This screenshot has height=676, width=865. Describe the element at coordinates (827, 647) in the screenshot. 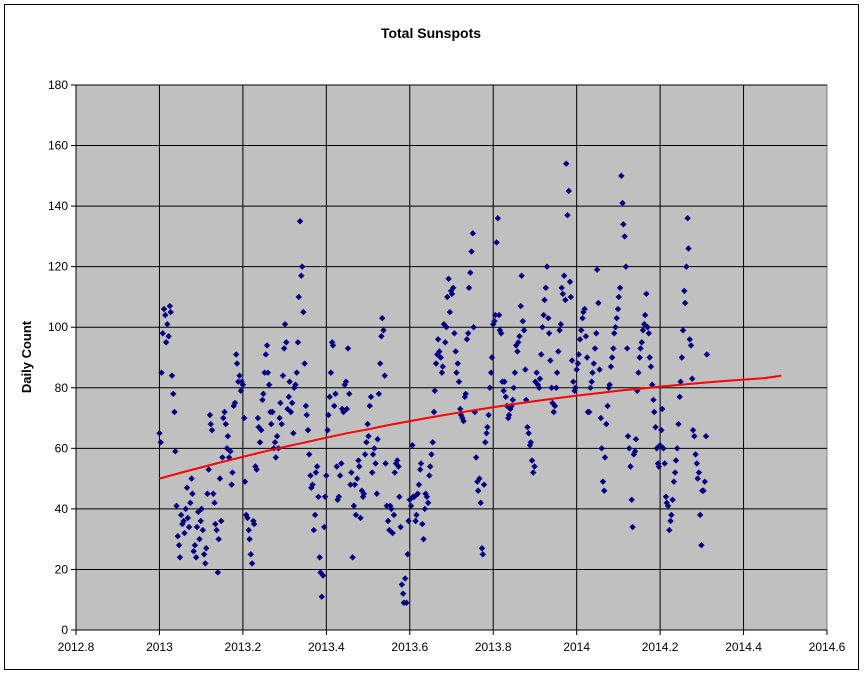

I see `x-tick-label: 2014.6` at that location.